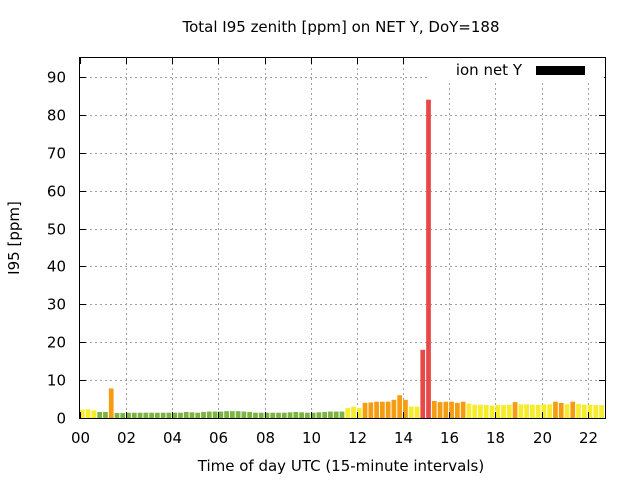  I want to click on x-tick-label: 12, so click(357, 438).